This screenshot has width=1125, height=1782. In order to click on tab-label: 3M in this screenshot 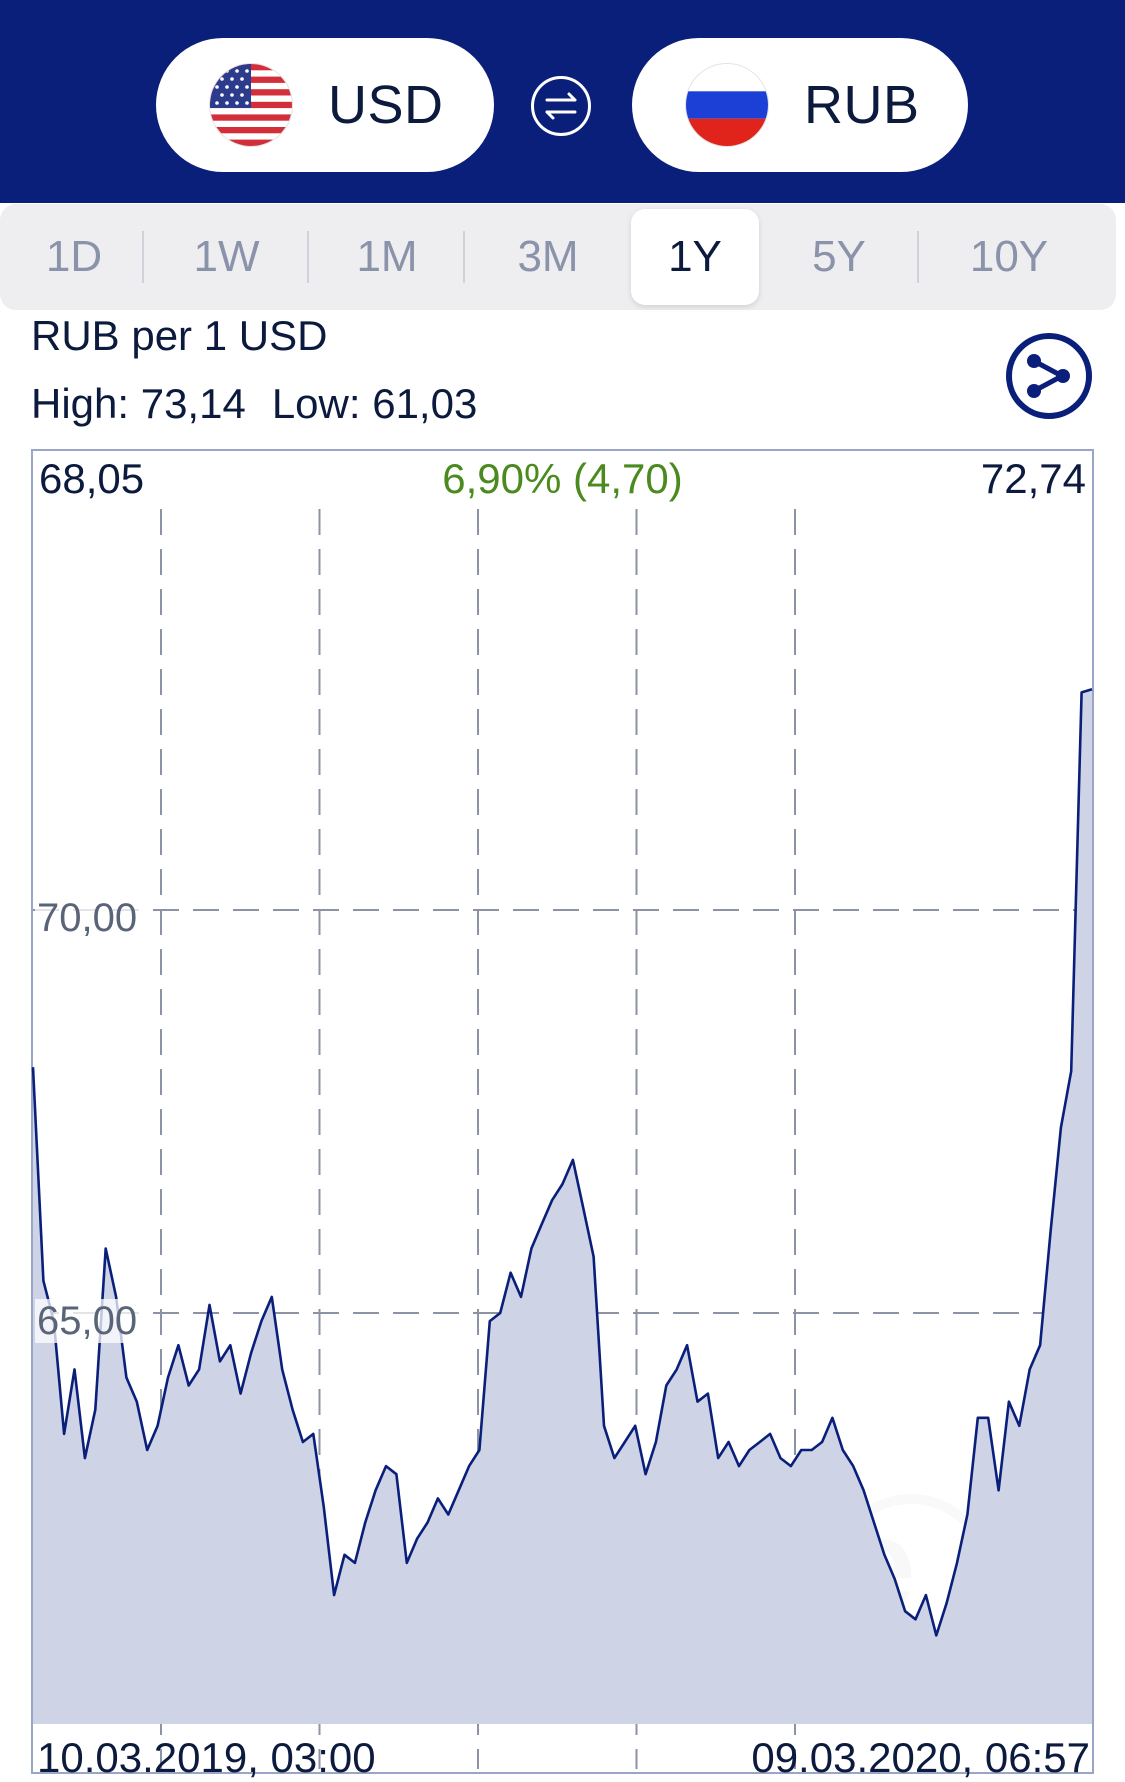, I will do `click(548, 256)`.